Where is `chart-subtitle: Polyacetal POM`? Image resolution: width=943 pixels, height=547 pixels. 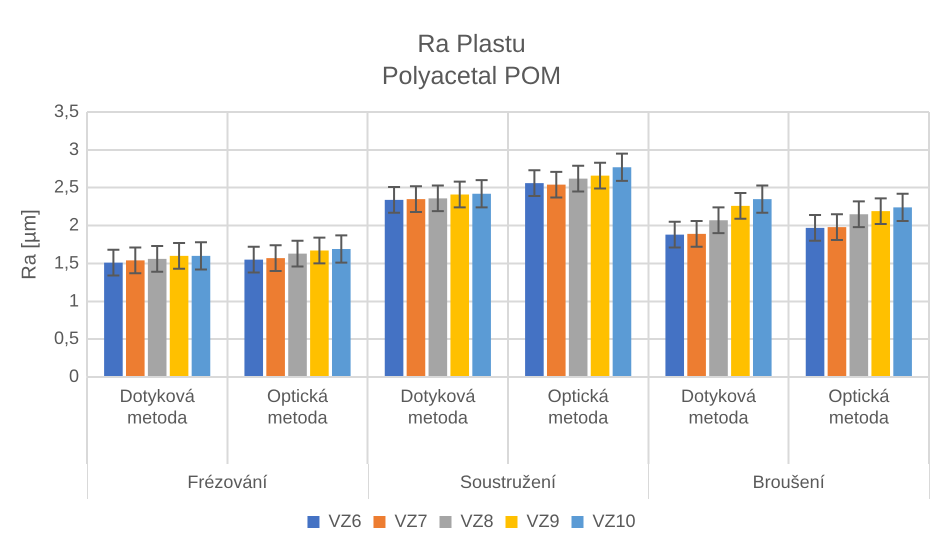 chart-subtitle: Polyacetal POM is located at coordinates (472, 76).